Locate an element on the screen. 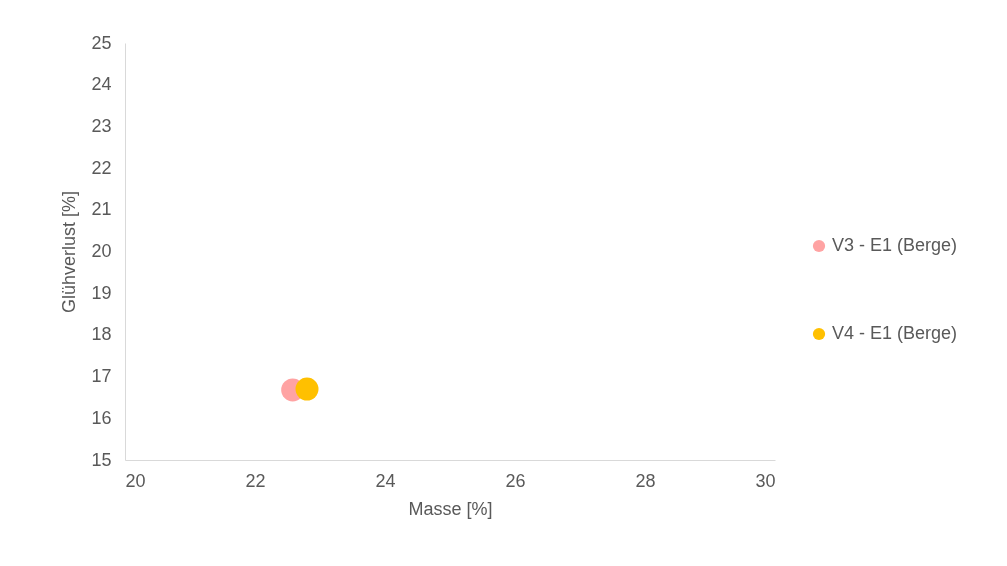  x-tick-label: 24 is located at coordinates (385, 480).